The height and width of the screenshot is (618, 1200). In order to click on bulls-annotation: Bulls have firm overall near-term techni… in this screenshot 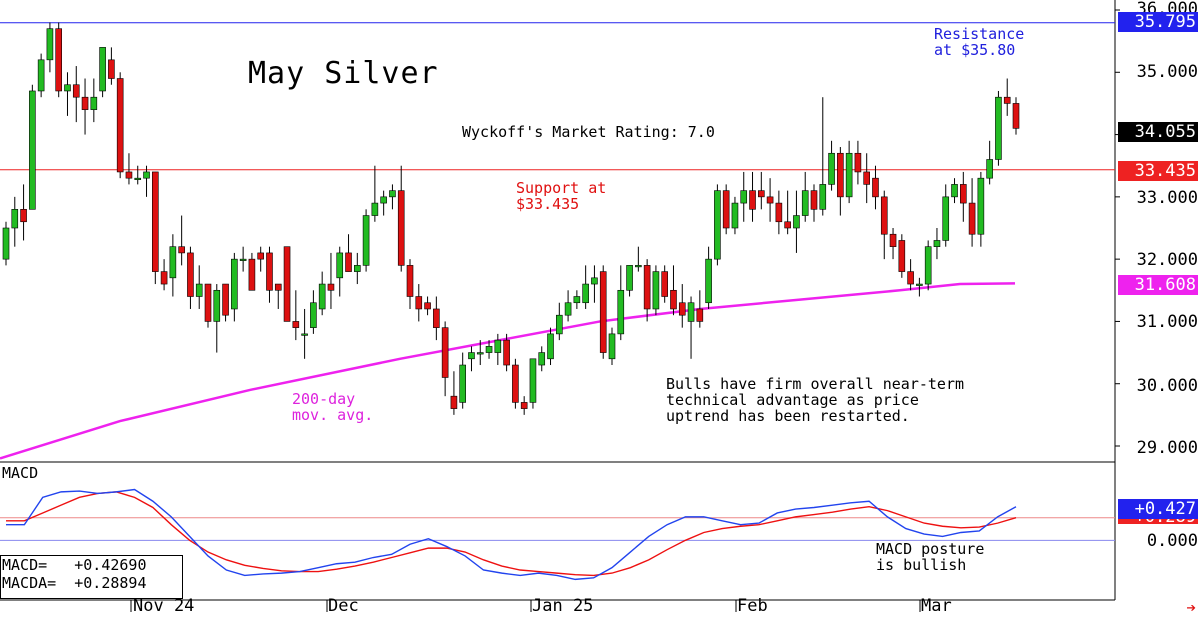, I will do `click(815, 400)`.